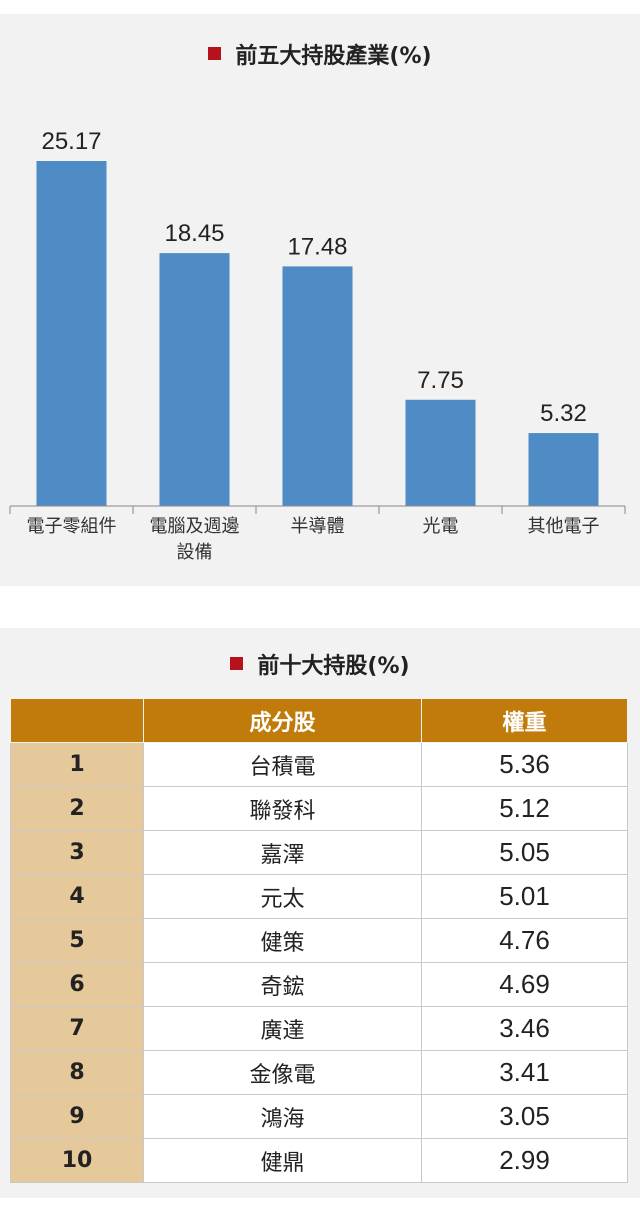 This screenshot has height=1220, width=640. Describe the element at coordinates (563, 413) in the screenshot. I see `bar-value-label: 5.32` at that location.